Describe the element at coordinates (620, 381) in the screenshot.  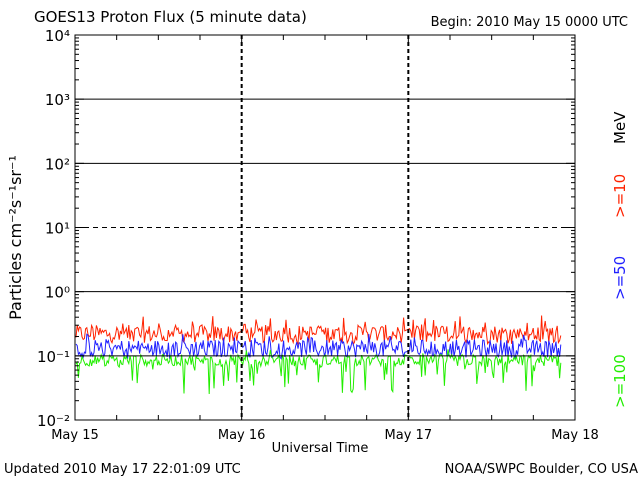
I see `legend-ge100: >=100` at that location.